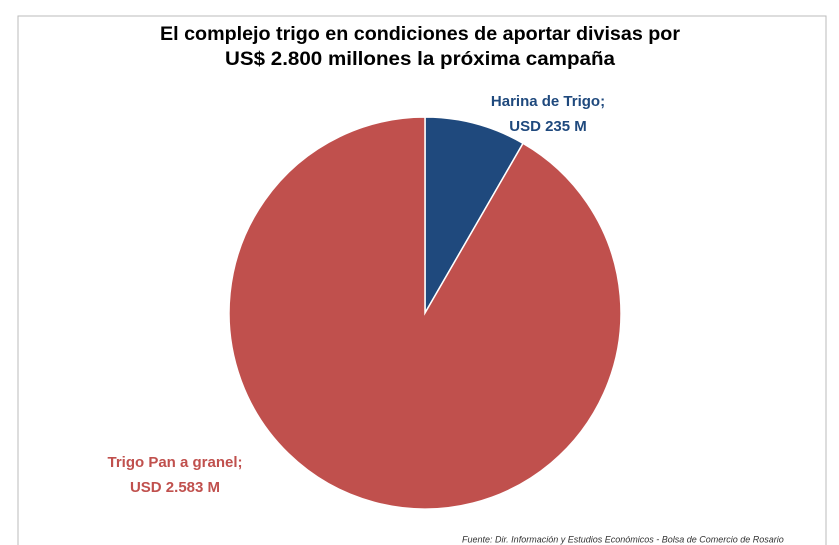 This screenshot has height=545, width=839. Describe the element at coordinates (174, 462) in the screenshot. I see `slice-label: Trigo Pan a granel;` at that location.